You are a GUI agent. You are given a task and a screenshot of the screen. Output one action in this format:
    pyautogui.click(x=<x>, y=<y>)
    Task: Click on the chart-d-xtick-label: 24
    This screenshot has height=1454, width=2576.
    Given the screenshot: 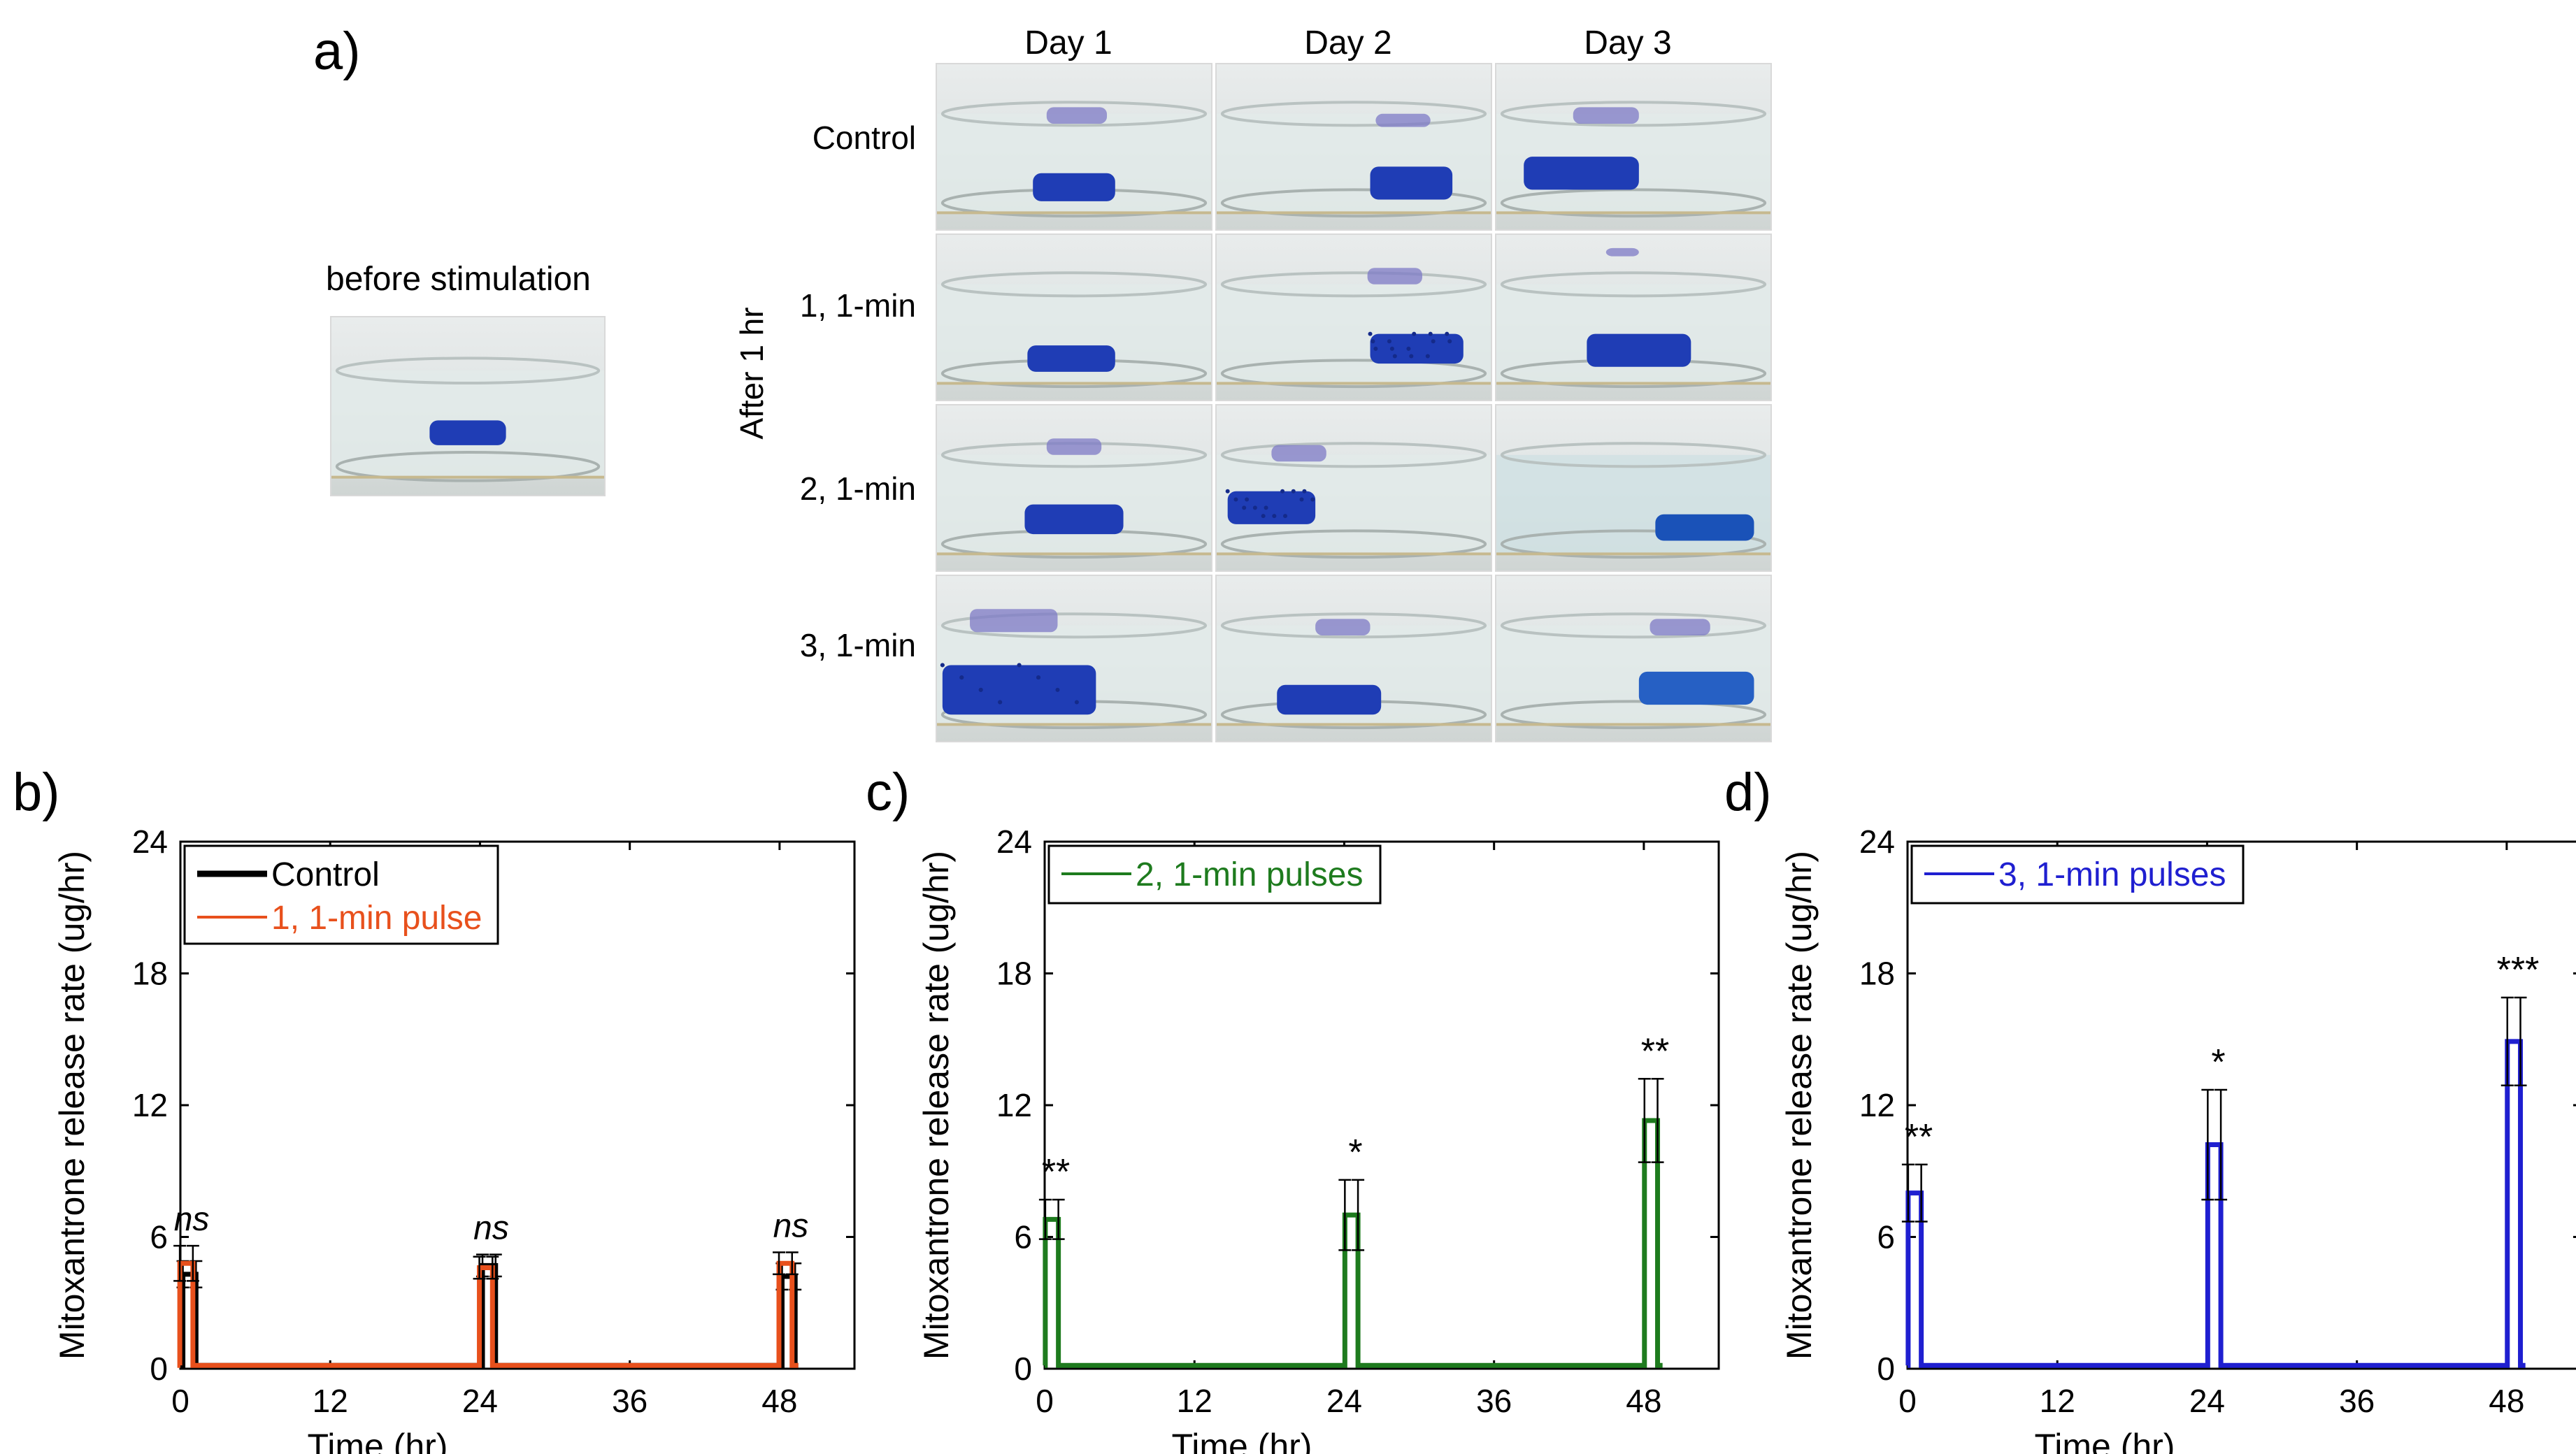 What is the action you would take?
    pyautogui.click(x=2207, y=1401)
    